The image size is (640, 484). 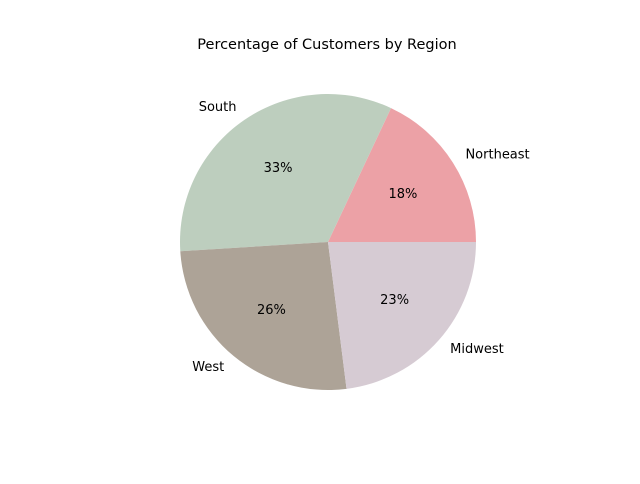 What do you see at coordinates (326, 45) in the screenshot?
I see `chart-title: Percentage of Customers by Region` at bounding box center [326, 45].